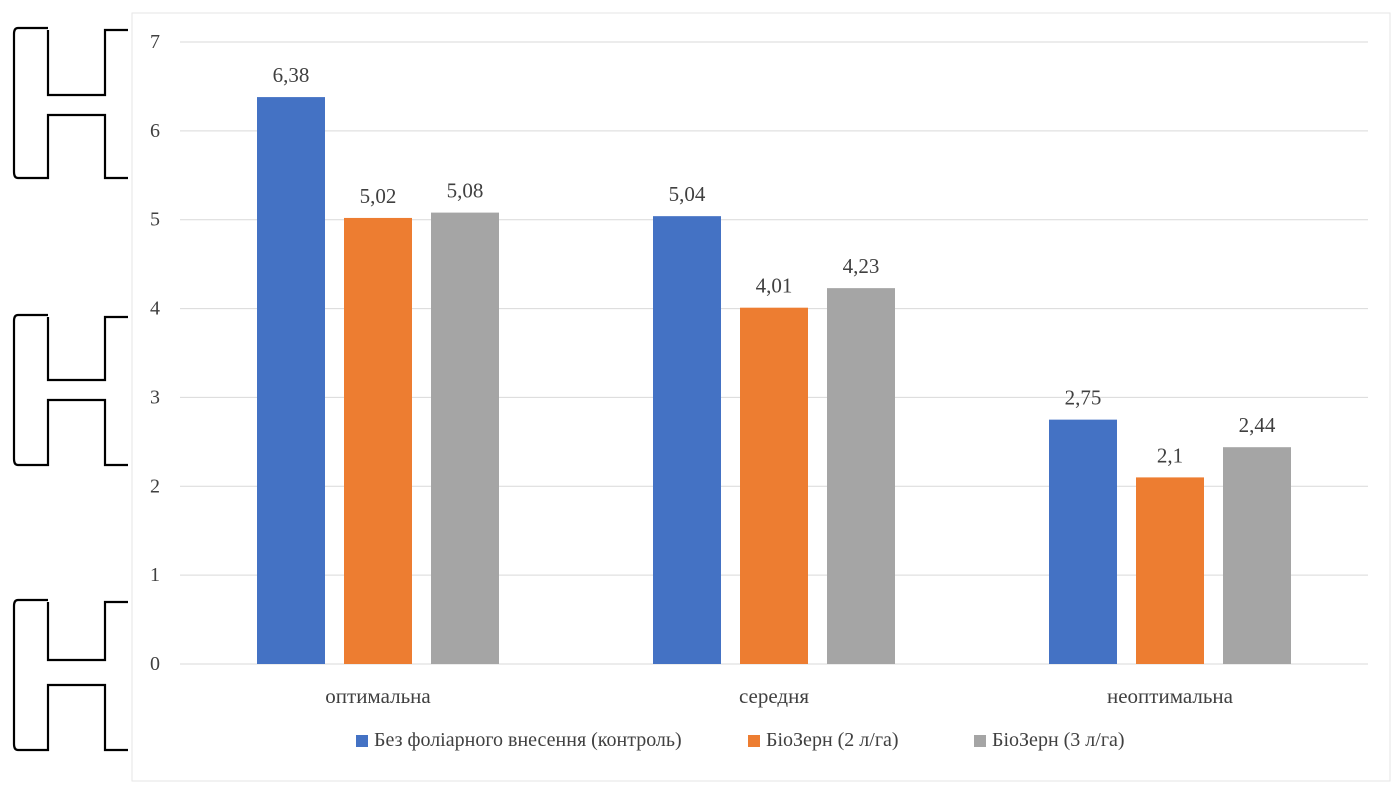 This screenshot has width=1394, height=790. Describe the element at coordinates (378, 696) in the screenshot. I see `x-category-label: оптимальна` at that location.